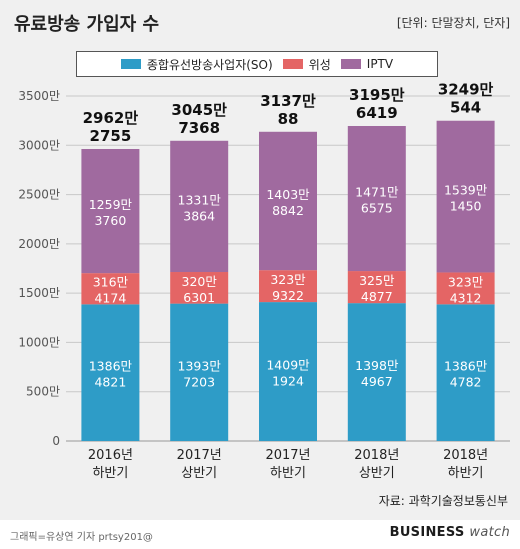  What do you see at coordinates (377, 280) in the screenshot?
I see `segment-label-satellite: 325만` at bounding box center [377, 280].